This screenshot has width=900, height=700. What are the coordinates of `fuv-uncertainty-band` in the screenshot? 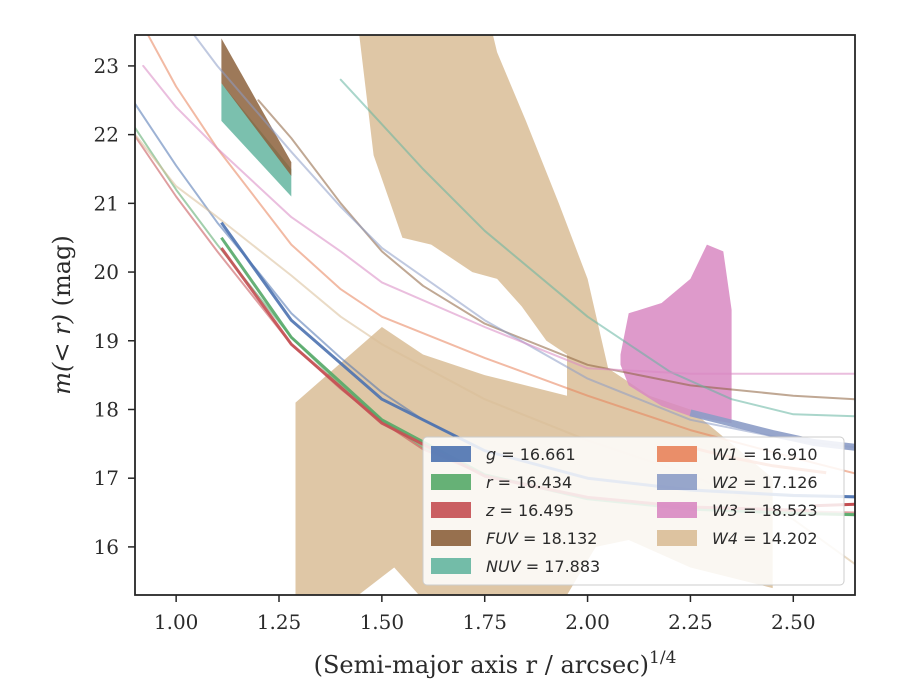 It's located at (256, 107).